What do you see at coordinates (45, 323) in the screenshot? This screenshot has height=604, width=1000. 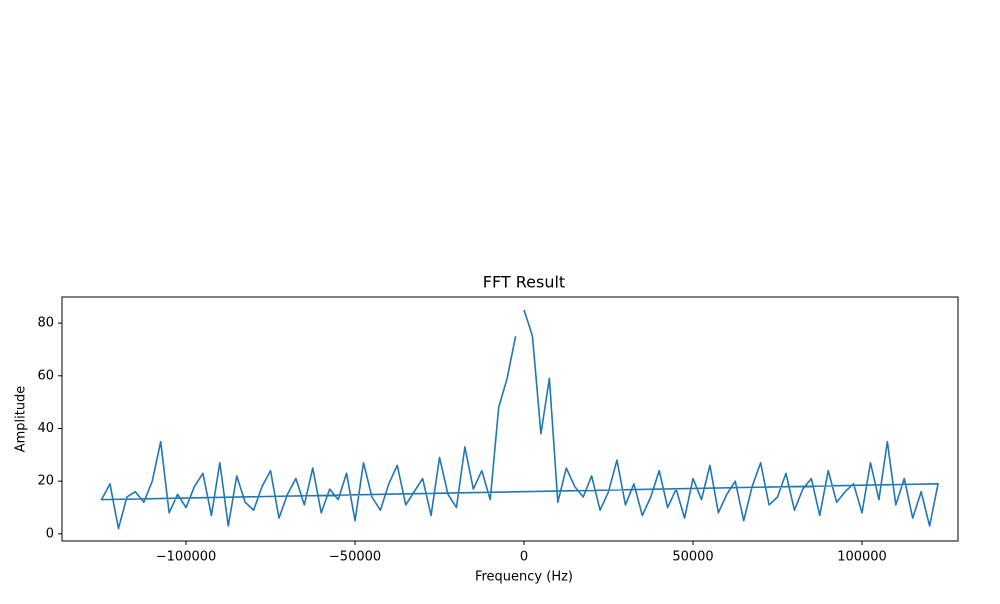 I see `y-tick-label: 80` at bounding box center [45, 323].